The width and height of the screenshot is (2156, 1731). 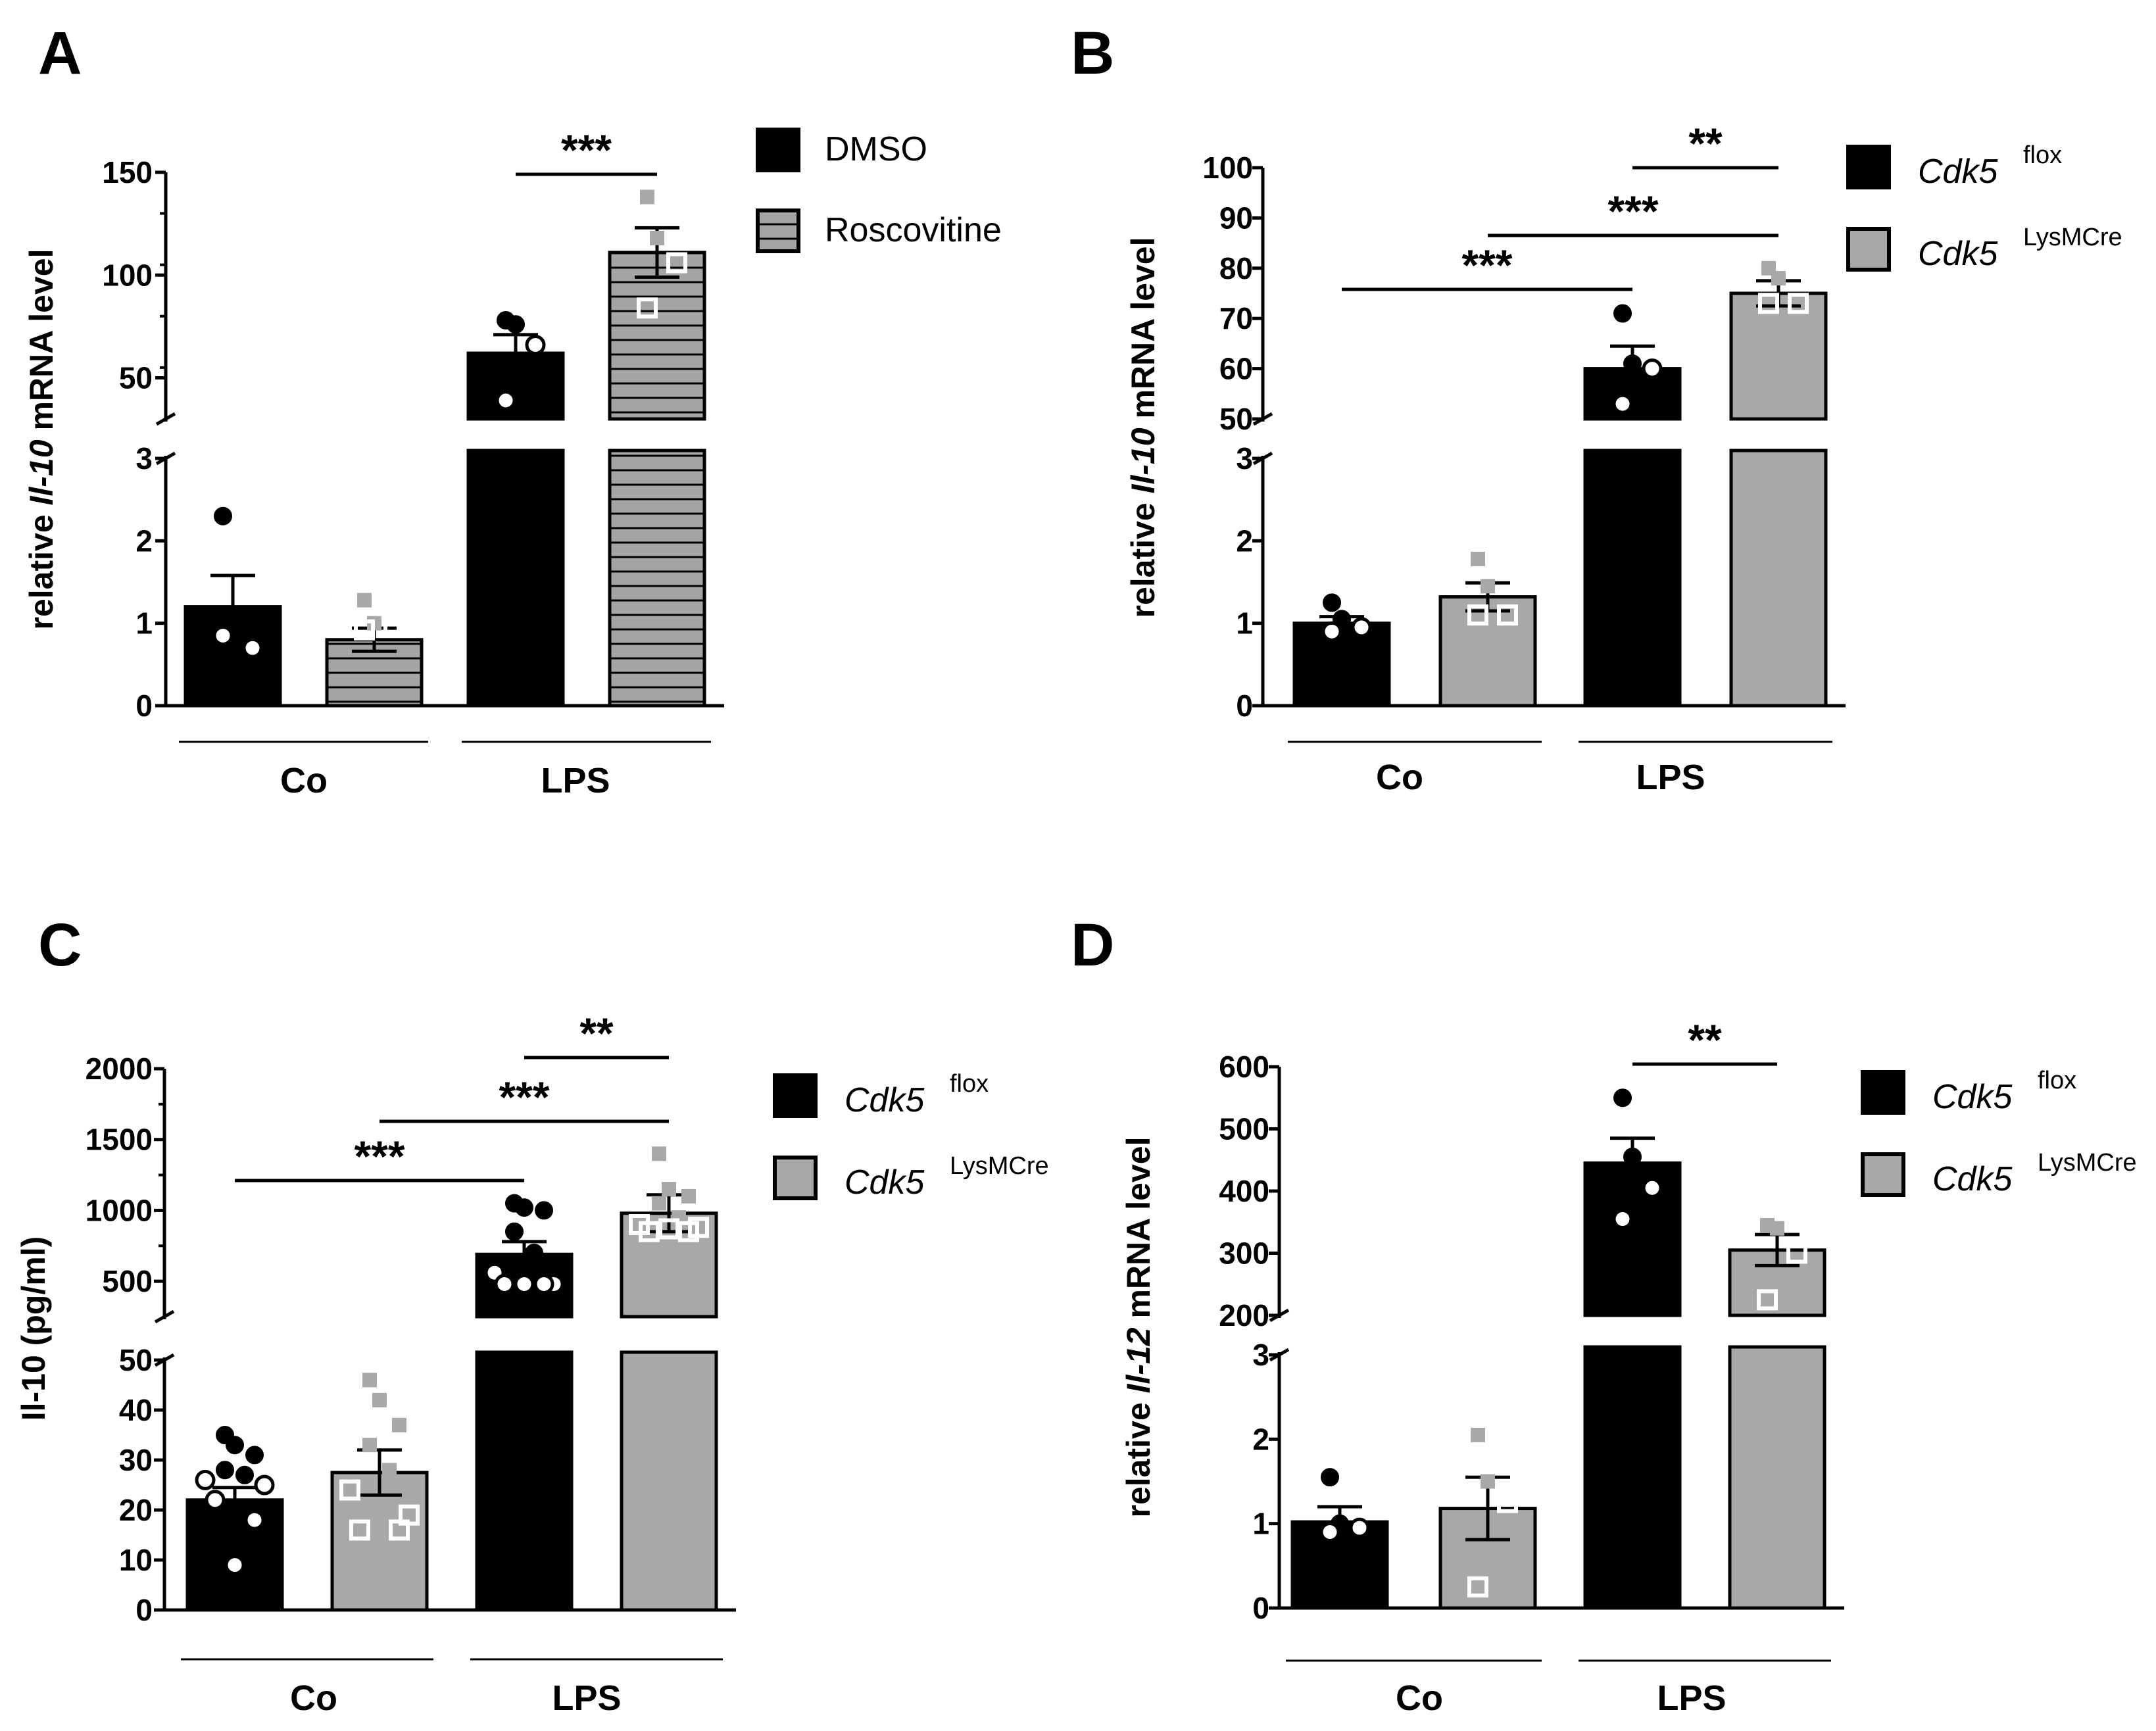 I want to click on panel-letter: C, so click(x=60, y=945).